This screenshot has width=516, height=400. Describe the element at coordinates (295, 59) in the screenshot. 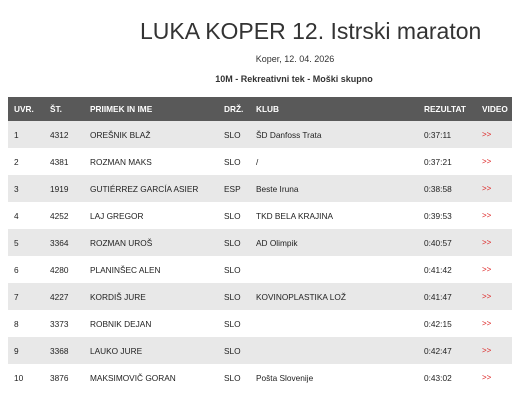

I see `event-location-date: Koper, 12. 04. 2026` at that location.